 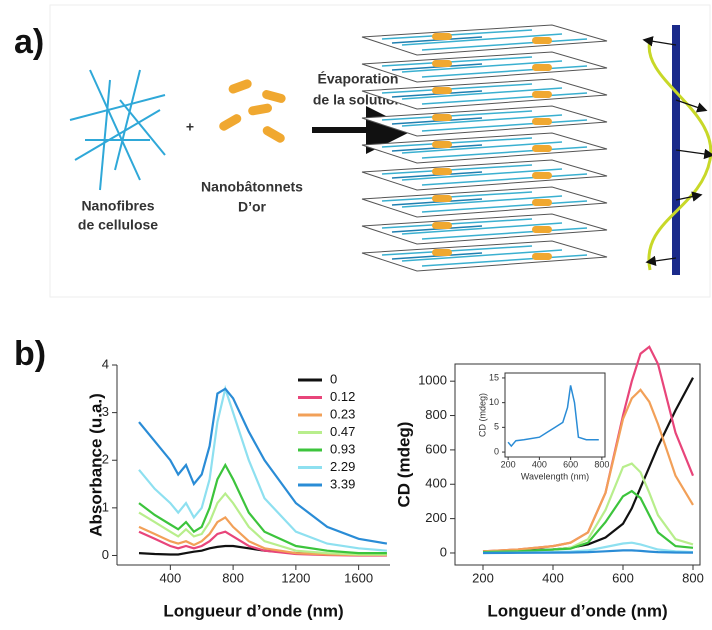 What do you see at coordinates (342, 413) in the screenshot?
I see `legend-label: 0.23` at bounding box center [342, 413].